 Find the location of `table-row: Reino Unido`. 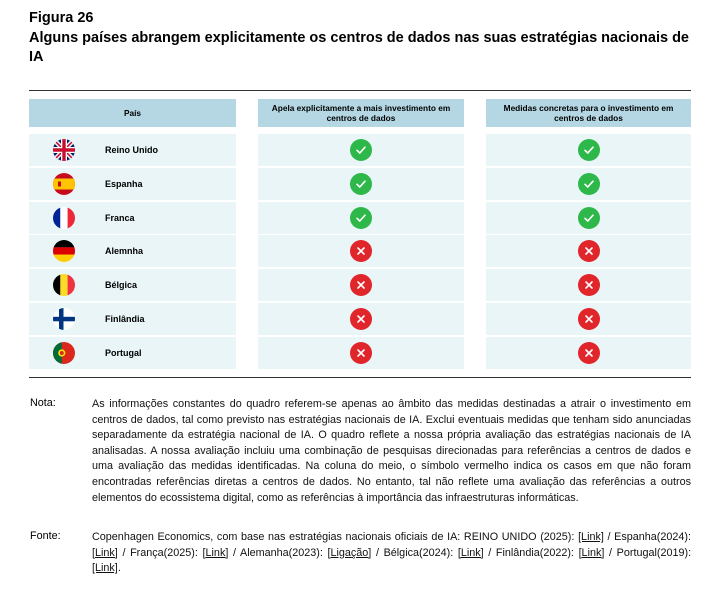

table-row: Reino Unido is located at coordinates (132, 150).